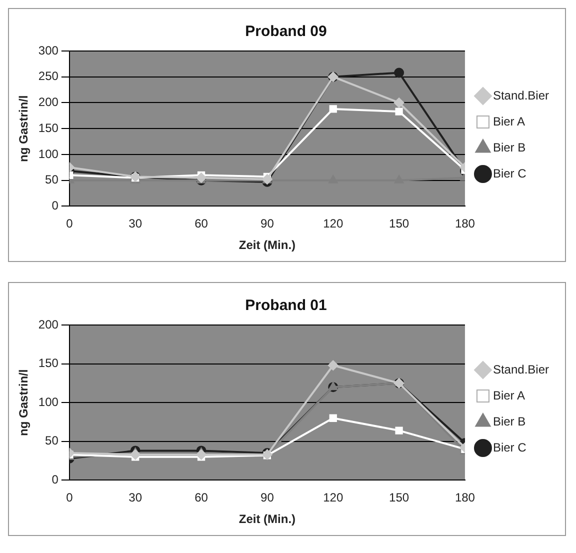  What do you see at coordinates (48, 76) in the screenshot?
I see `y-tick-label: 250` at bounding box center [48, 76].